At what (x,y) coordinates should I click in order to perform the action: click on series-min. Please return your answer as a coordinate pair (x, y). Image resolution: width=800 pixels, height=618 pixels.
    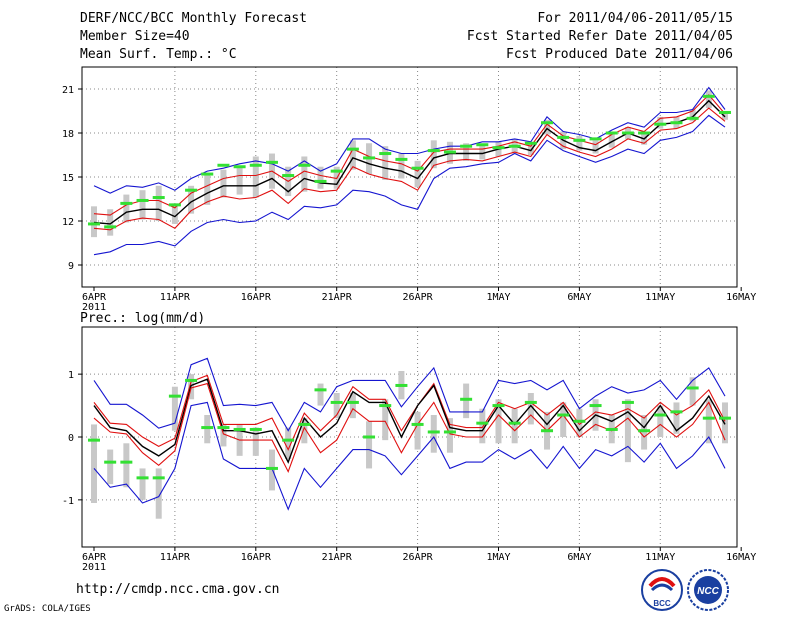
    Looking at the image, I should click on (409, 456).